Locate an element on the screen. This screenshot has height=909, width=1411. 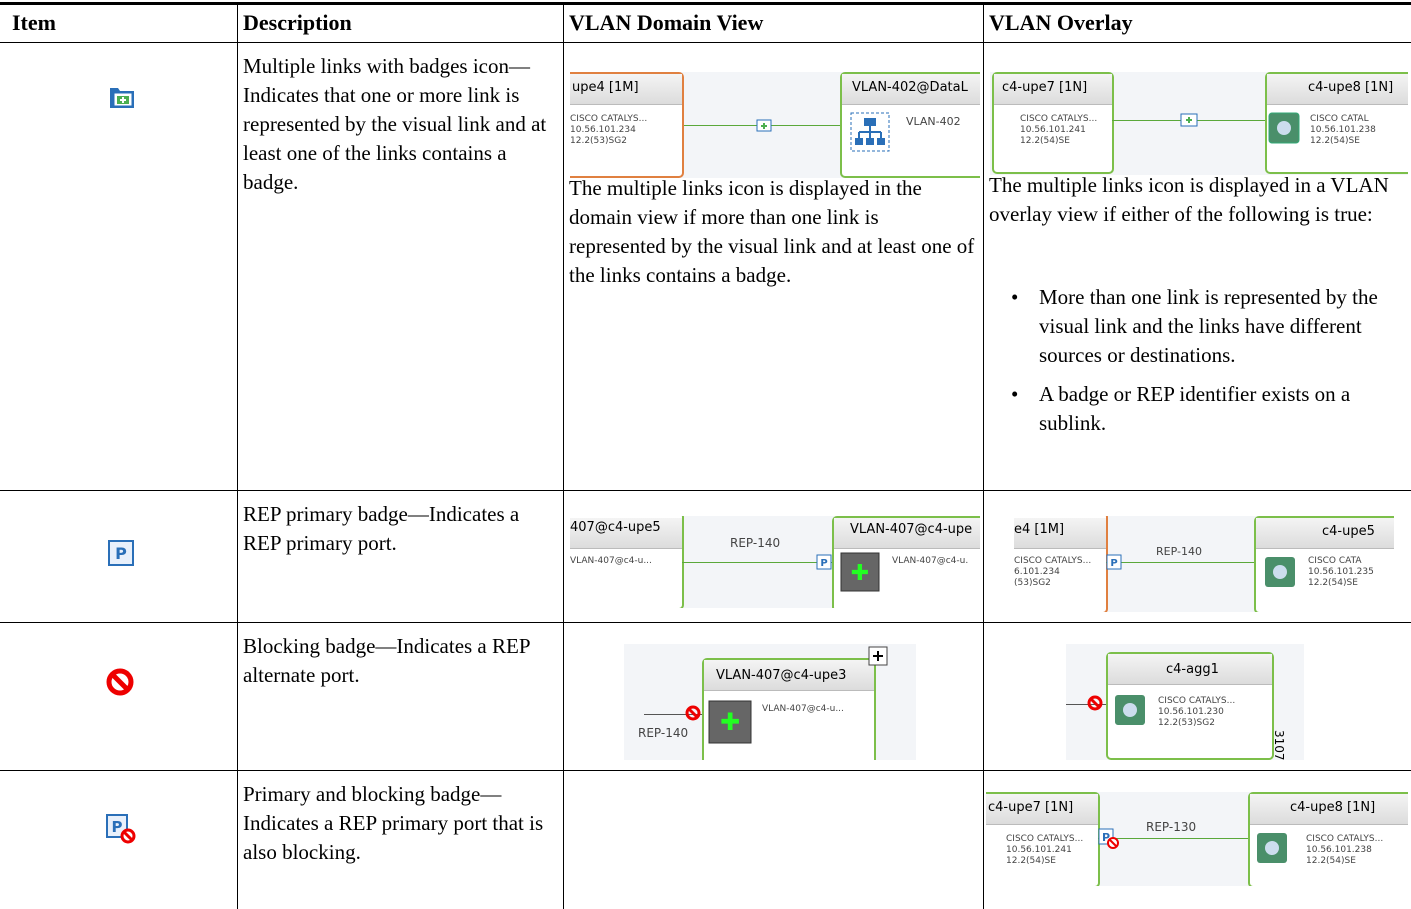
header: Description is located at coordinates (297, 22).